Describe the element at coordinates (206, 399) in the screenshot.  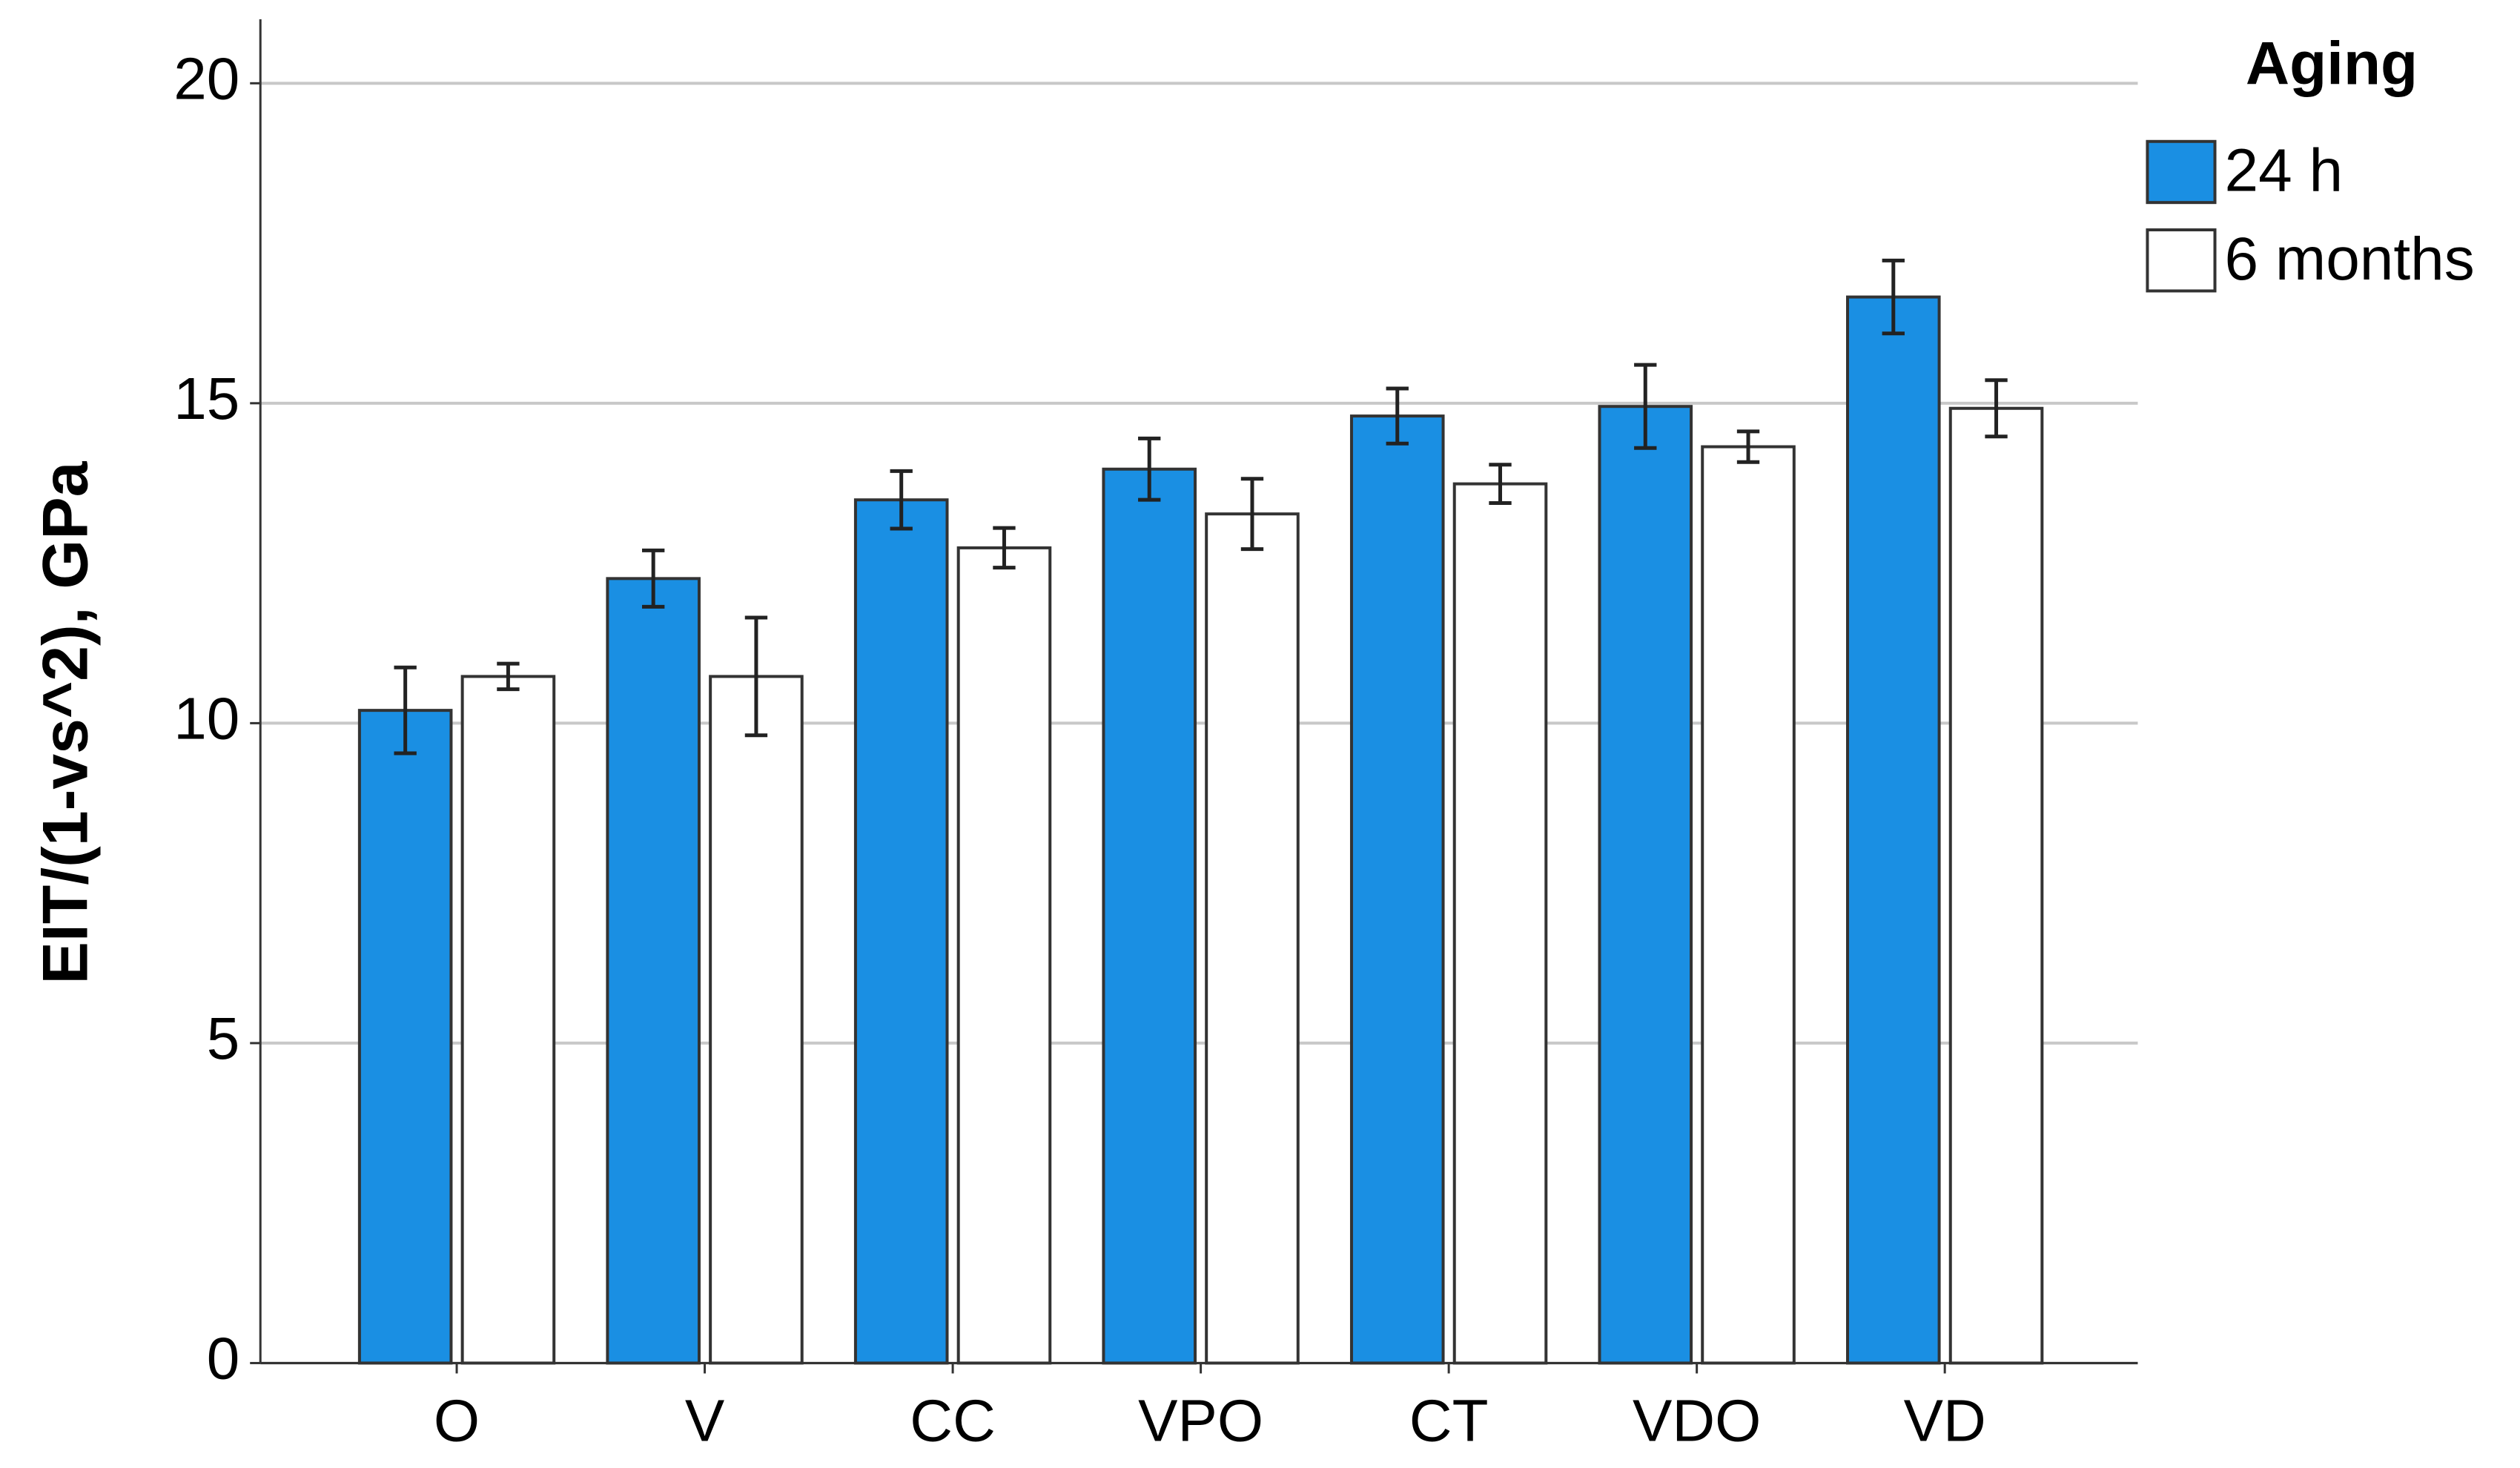
I see `y-tick-label: 15` at that location.